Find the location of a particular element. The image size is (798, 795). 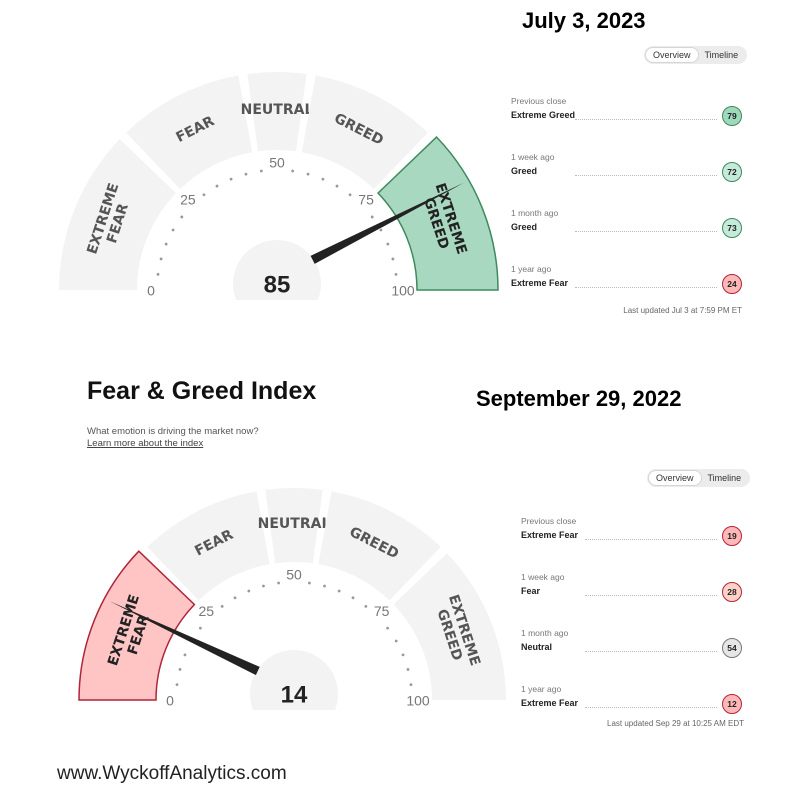

gauge-value: 85 is located at coordinates (277, 284).